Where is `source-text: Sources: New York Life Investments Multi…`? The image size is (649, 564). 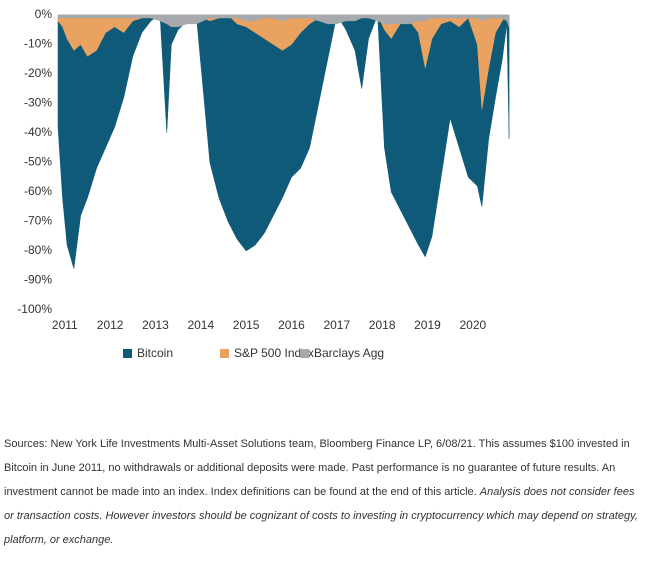 source-text: Sources: New York Life Investments Multi… is located at coordinates (317, 468).